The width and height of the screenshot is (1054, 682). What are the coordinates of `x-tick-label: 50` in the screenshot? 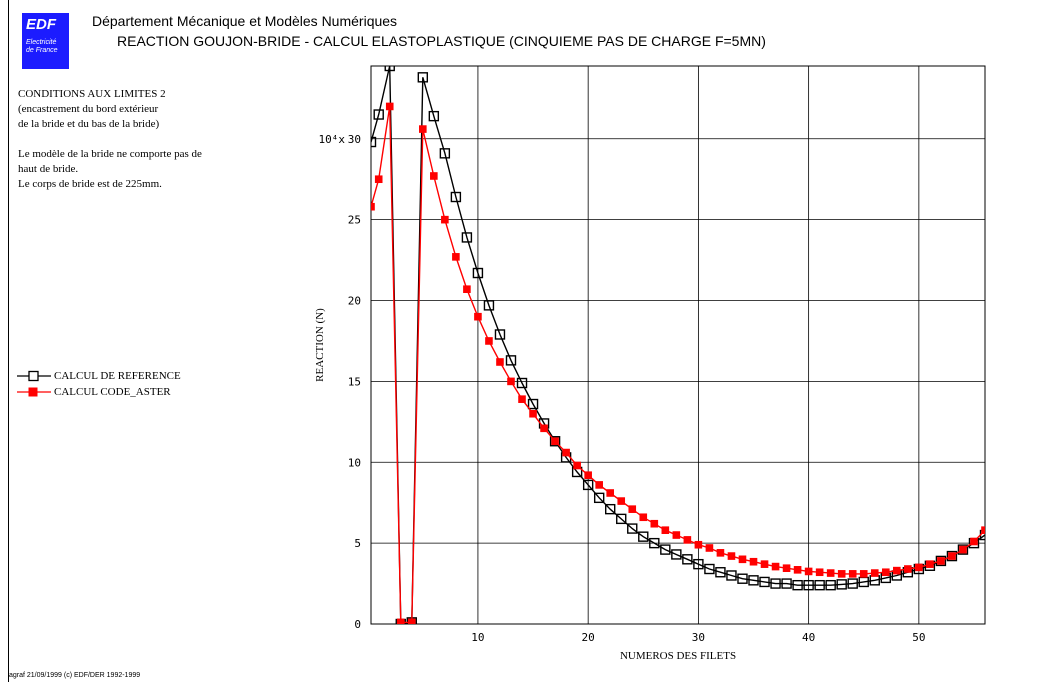 It's located at (918, 637).